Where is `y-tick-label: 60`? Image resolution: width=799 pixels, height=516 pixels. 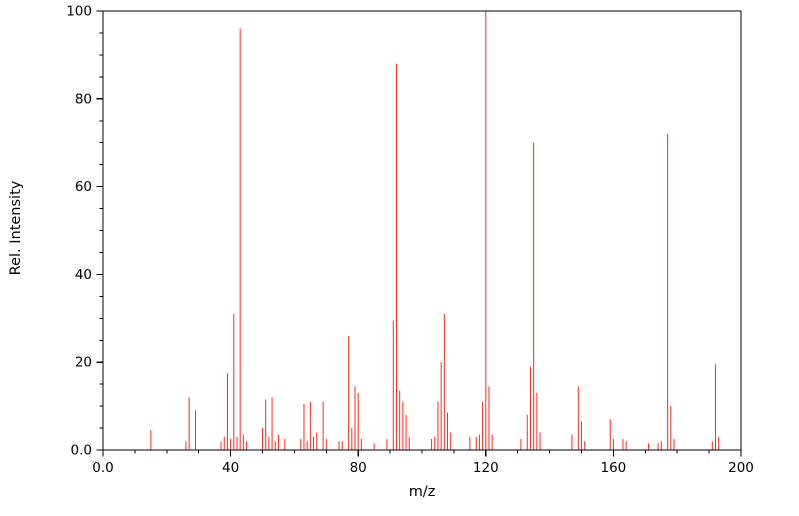 y-tick-label: 60 is located at coordinates (83, 187).